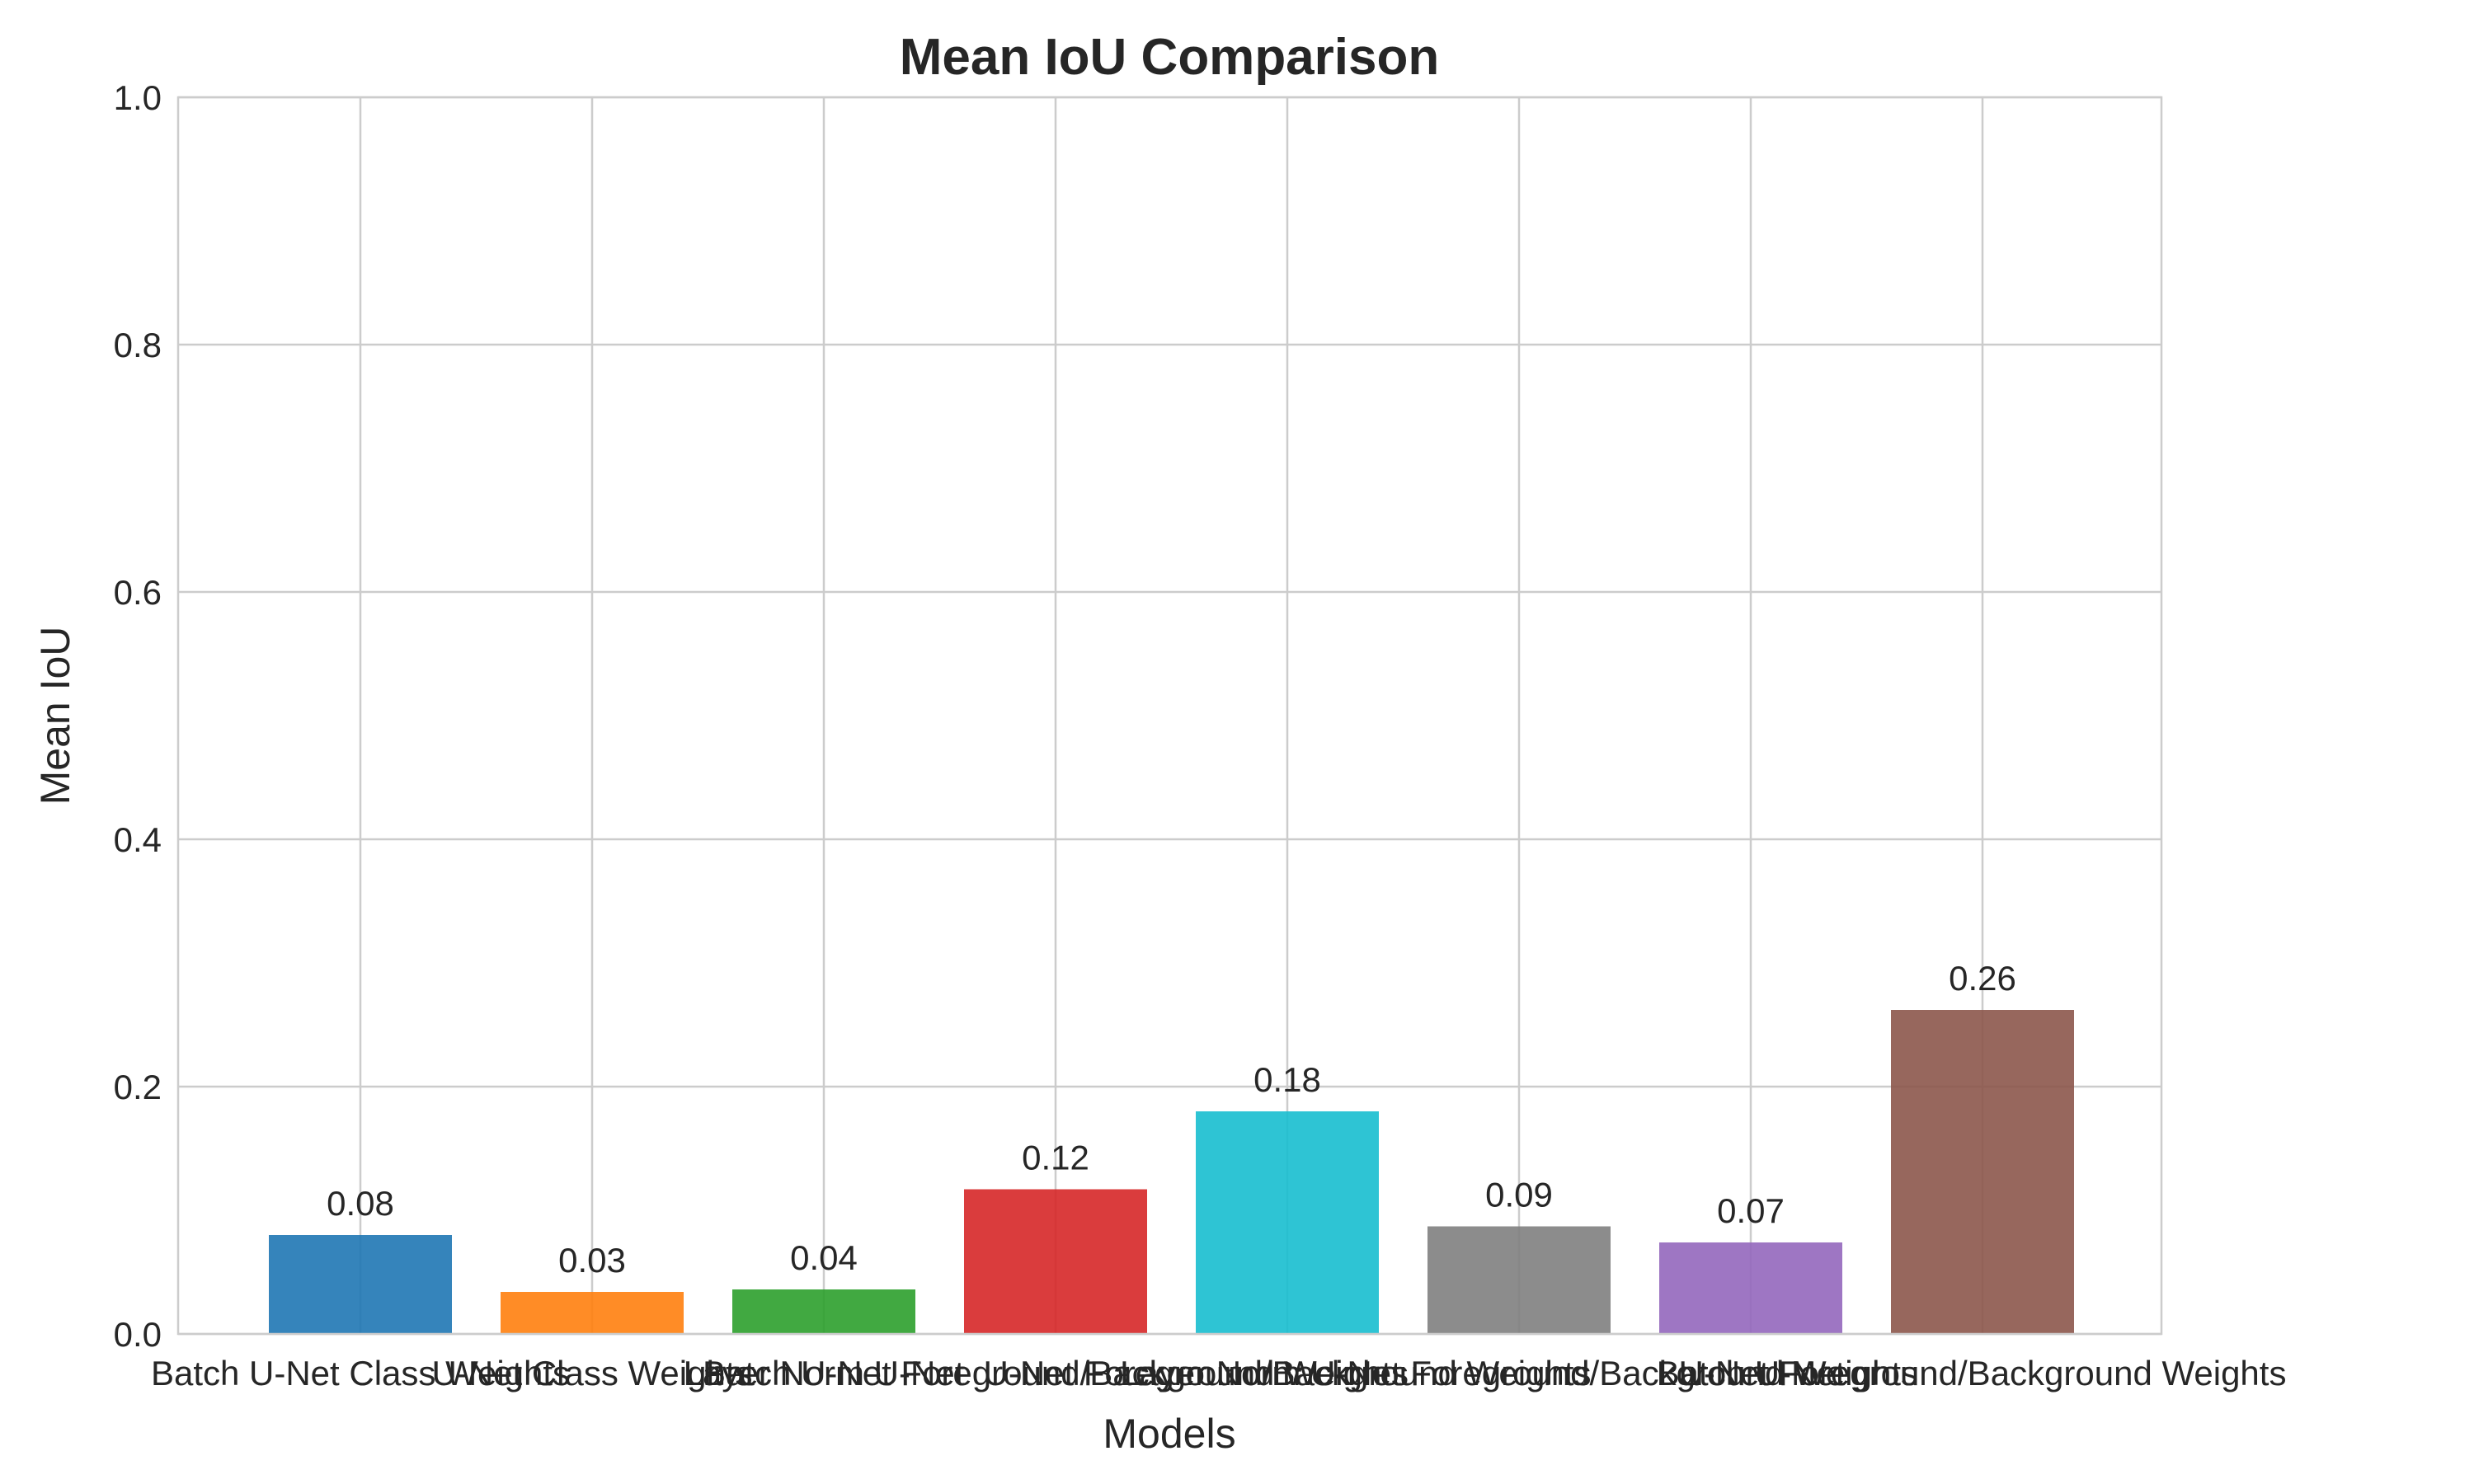  I want to click on y-tick-label: 0.4, so click(138, 839).